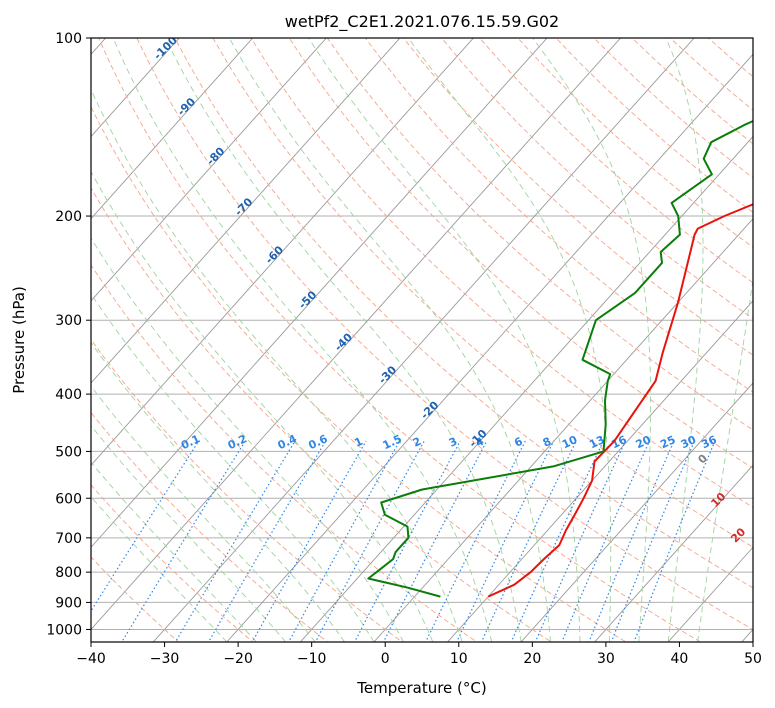 The height and width of the screenshot is (708, 775). I want to click on x-tick-label: −40, so click(91, 659).